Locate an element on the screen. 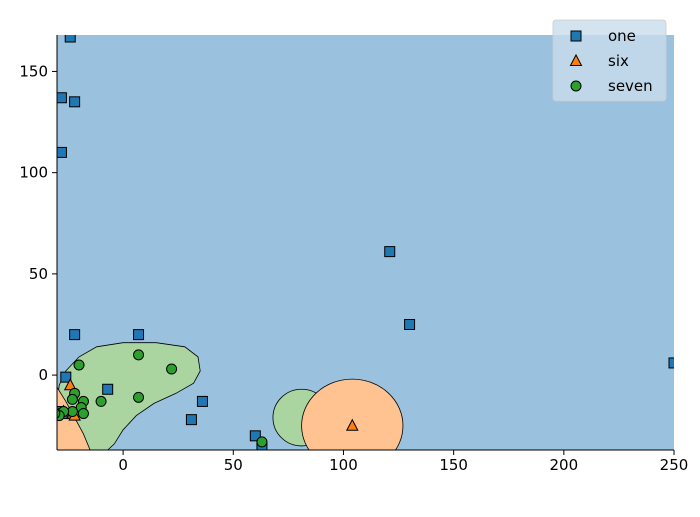 The image size is (700, 517). y-tick-label: 50 is located at coordinates (38, 274).